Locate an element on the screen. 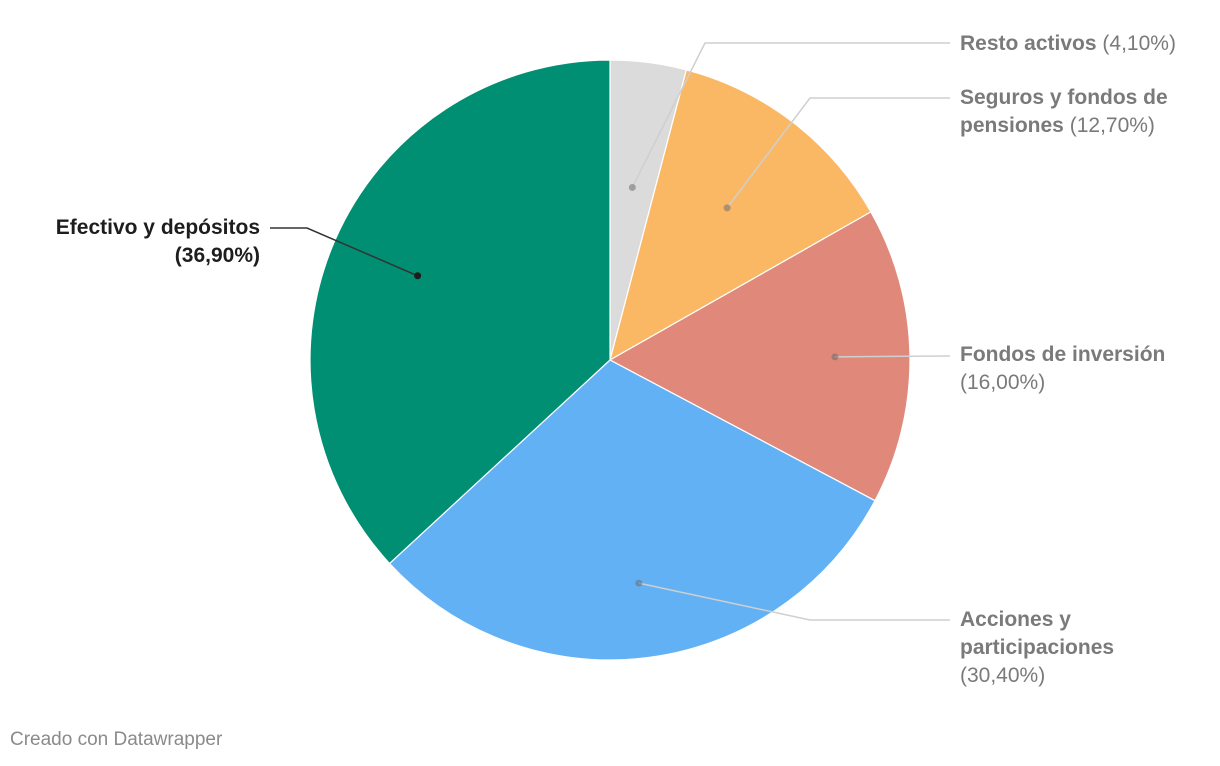 The height and width of the screenshot is (766, 1220). label-resto-activos: Resto activos (4,10%) is located at coordinates (1068, 44).